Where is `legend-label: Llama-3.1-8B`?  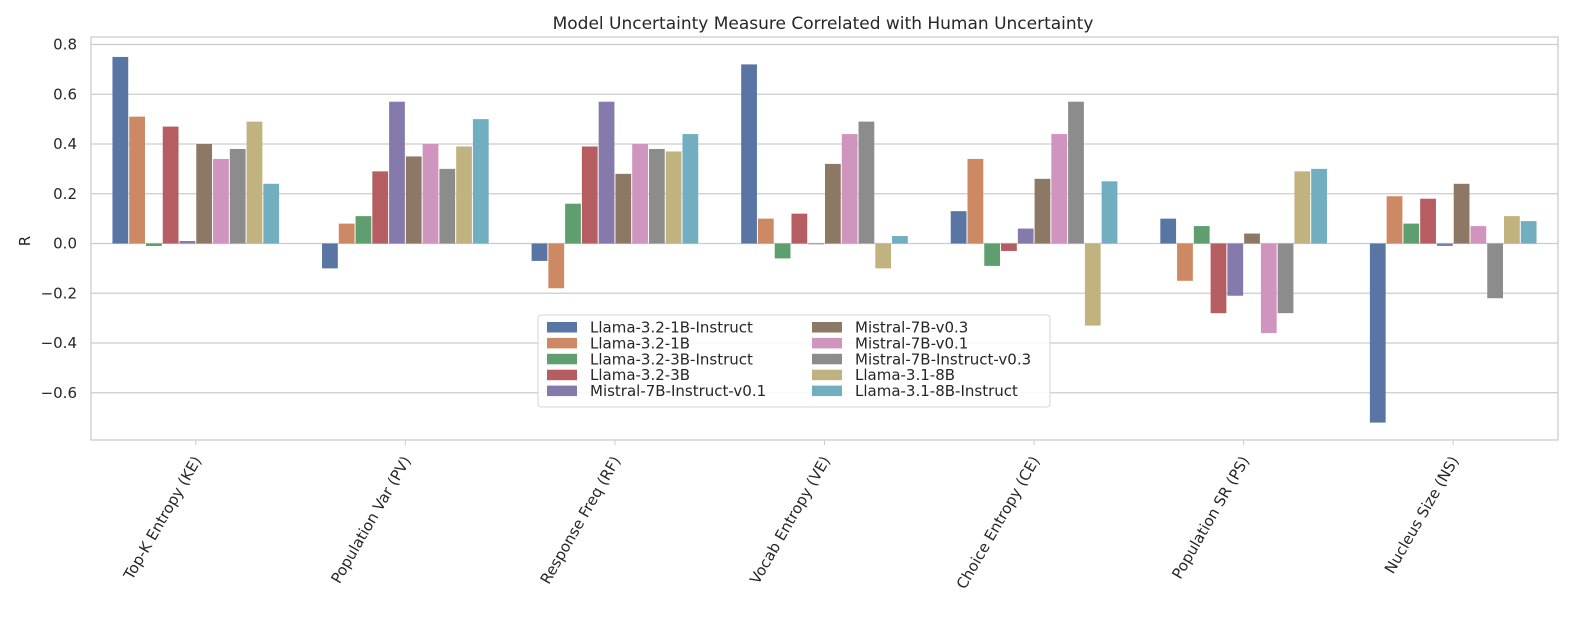
legend-label: Llama-3.1-8B is located at coordinates (905, 375).